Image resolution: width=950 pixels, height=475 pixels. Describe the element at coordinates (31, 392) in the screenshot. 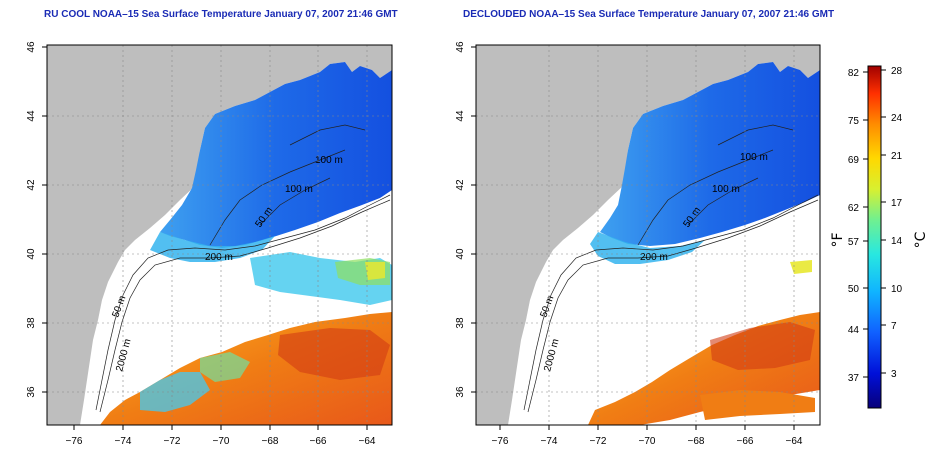

I see `left-y-tick: 36` at that location.